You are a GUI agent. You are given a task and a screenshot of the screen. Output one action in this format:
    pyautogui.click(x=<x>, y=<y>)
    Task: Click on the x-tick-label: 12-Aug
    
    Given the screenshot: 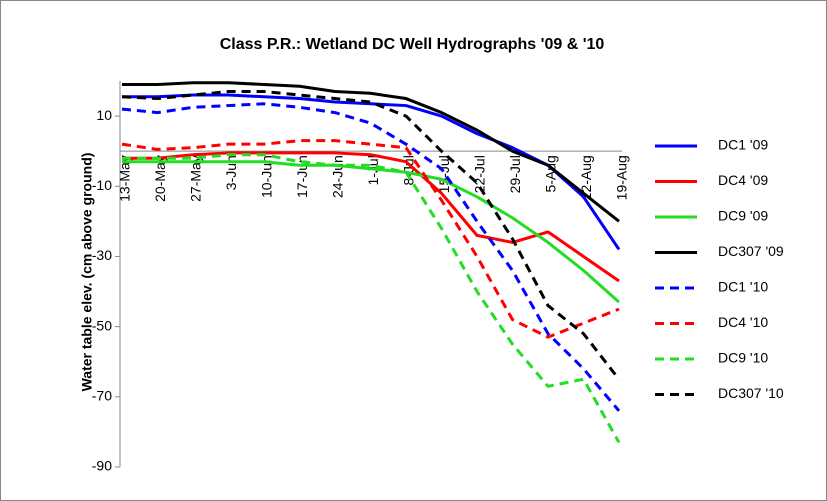 What is the action you would take?
    pyautogui.click(x=586, y=177)
    